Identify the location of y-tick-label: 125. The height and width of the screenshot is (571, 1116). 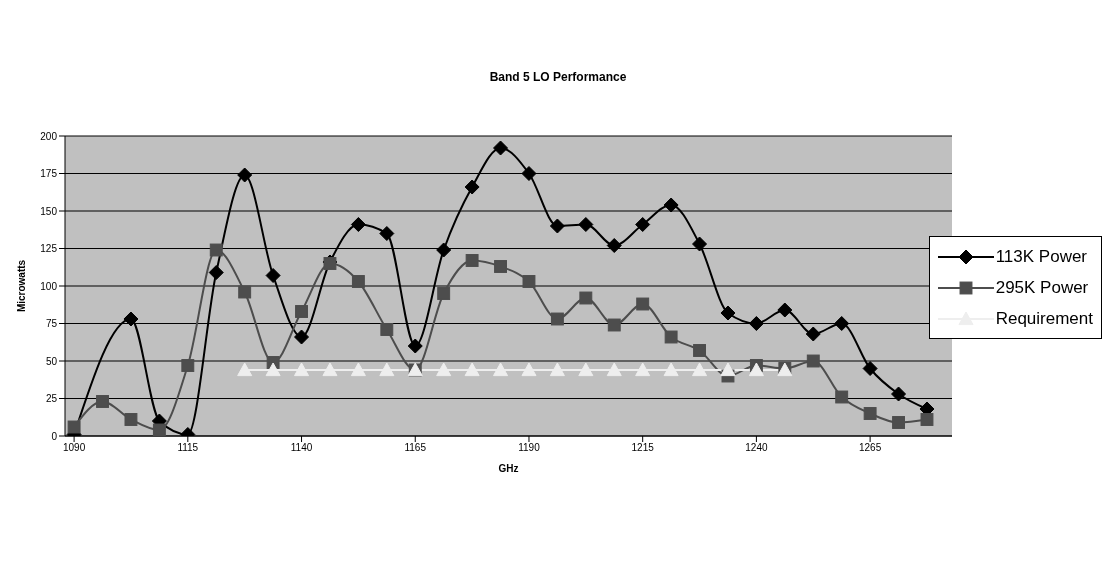
(49, 249).